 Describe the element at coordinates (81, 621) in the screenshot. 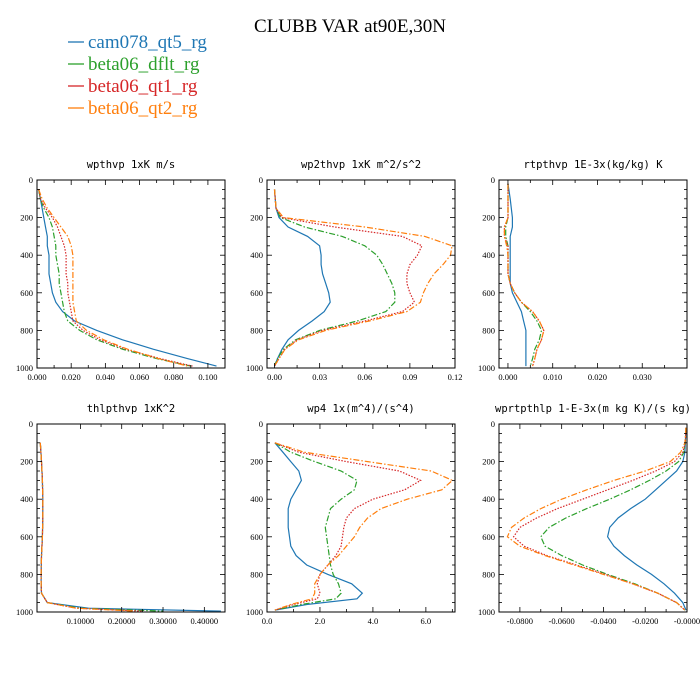

I see `x-tick-label: 0.10000` at that location.